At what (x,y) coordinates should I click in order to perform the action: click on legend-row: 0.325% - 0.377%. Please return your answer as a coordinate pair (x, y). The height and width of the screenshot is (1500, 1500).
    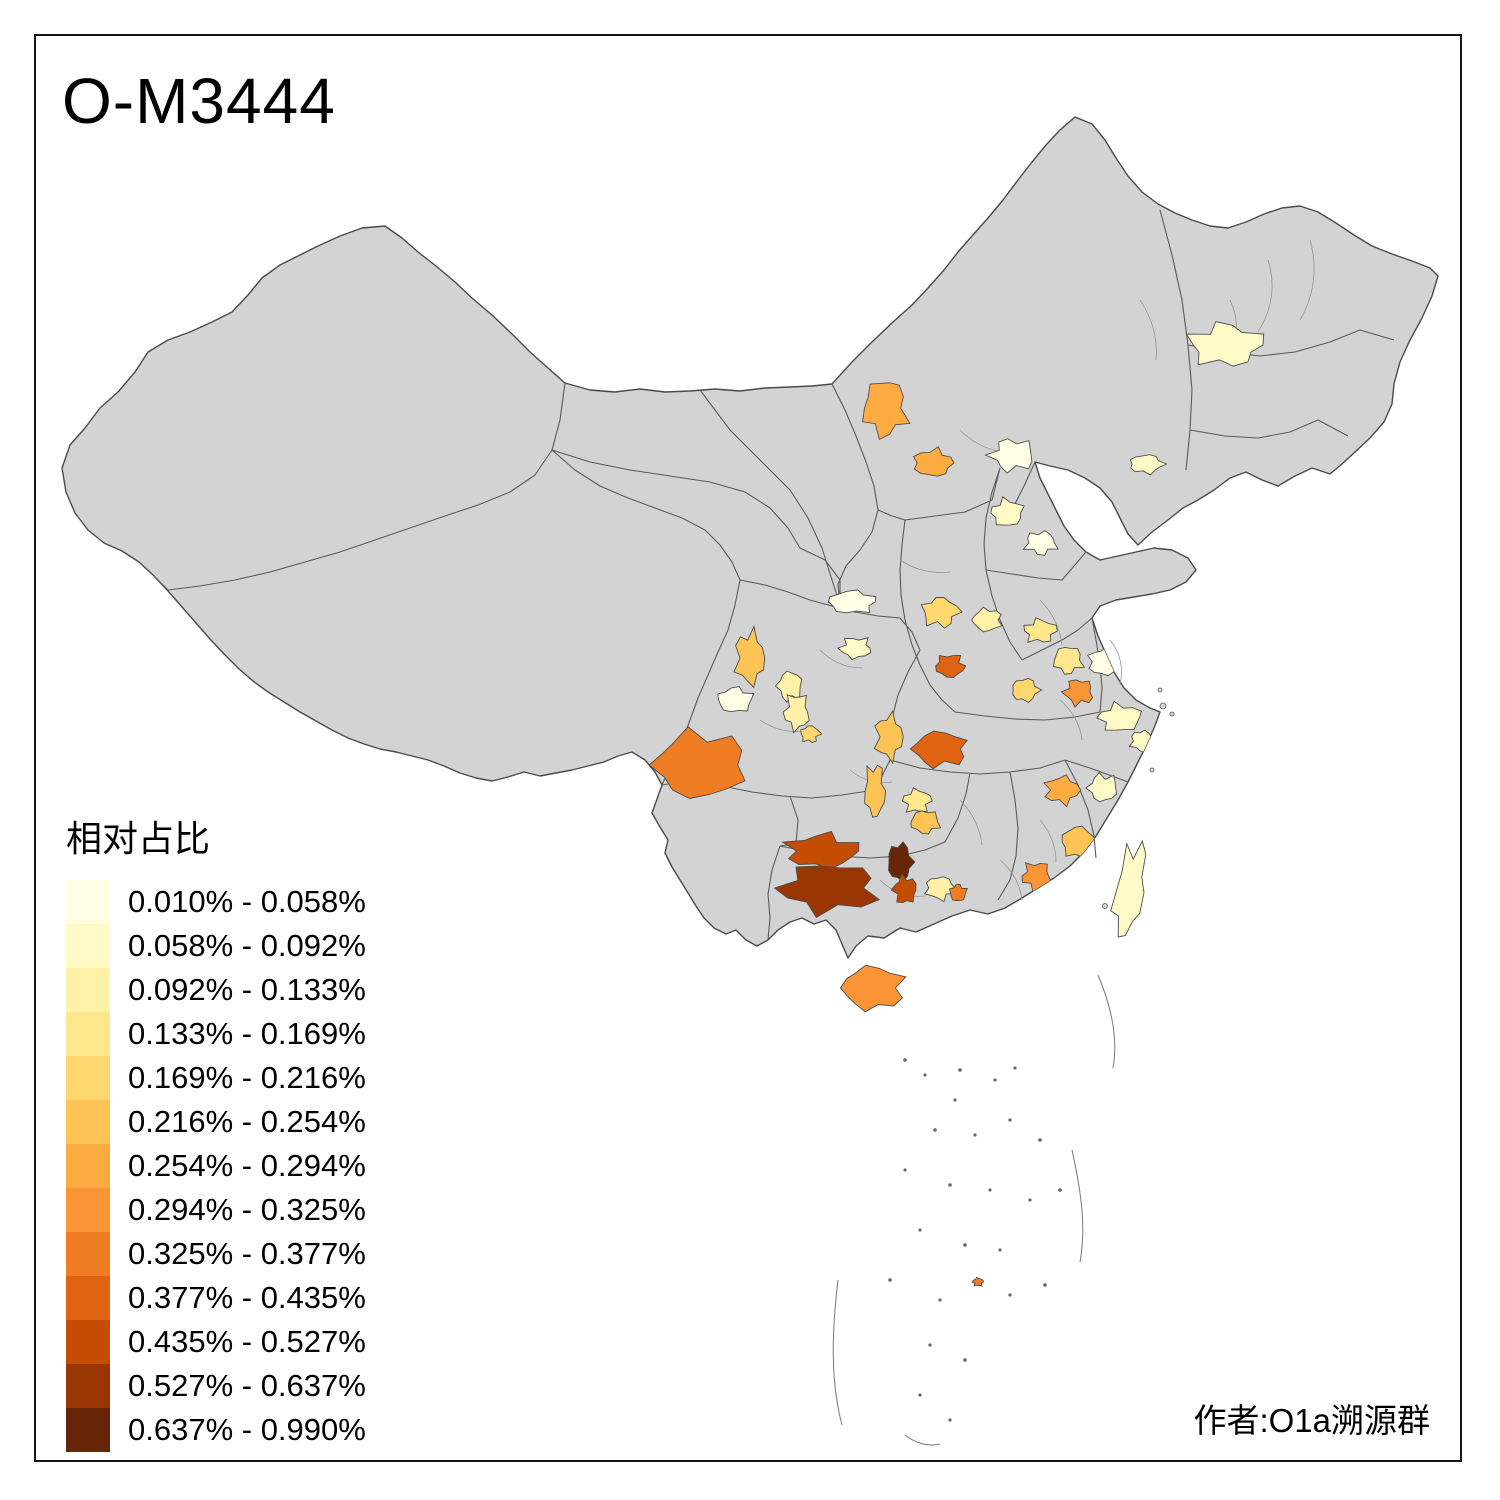
    Looking at the image, I should click on (216, 1254).